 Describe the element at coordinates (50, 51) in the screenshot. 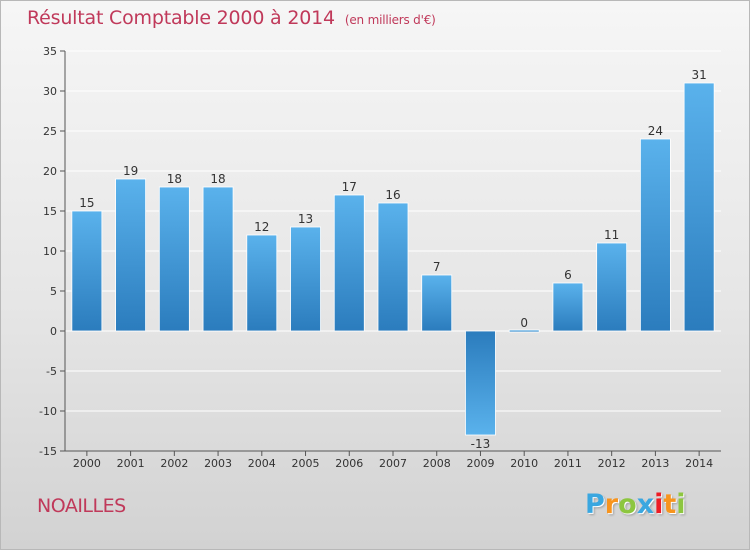

I see `y-tick-label: 35` at that location.